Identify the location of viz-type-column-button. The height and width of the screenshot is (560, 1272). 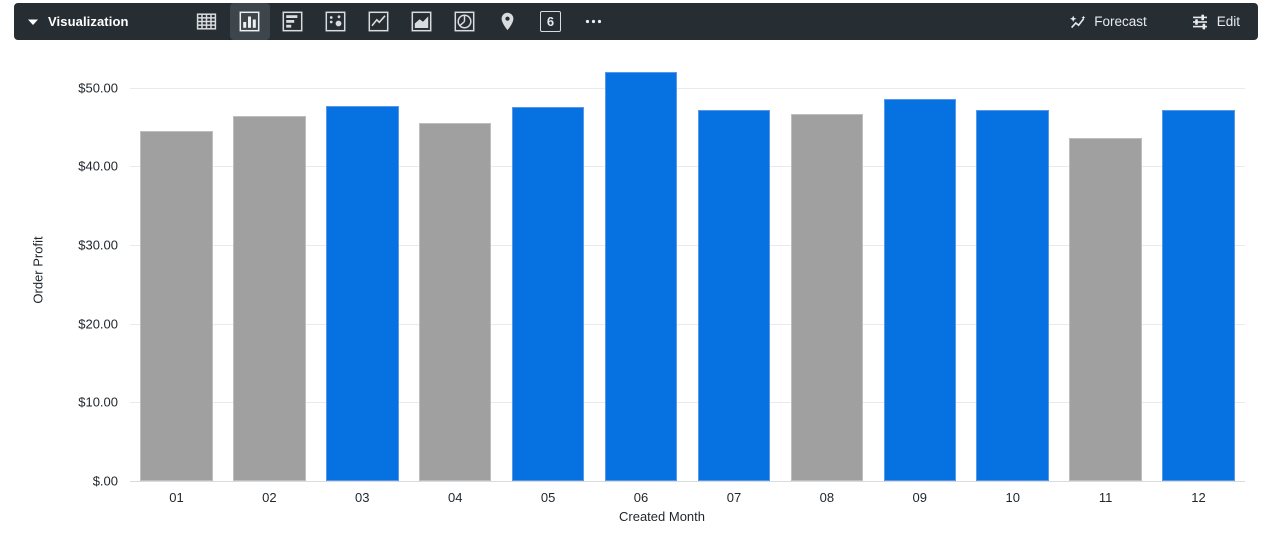
(249, 21).